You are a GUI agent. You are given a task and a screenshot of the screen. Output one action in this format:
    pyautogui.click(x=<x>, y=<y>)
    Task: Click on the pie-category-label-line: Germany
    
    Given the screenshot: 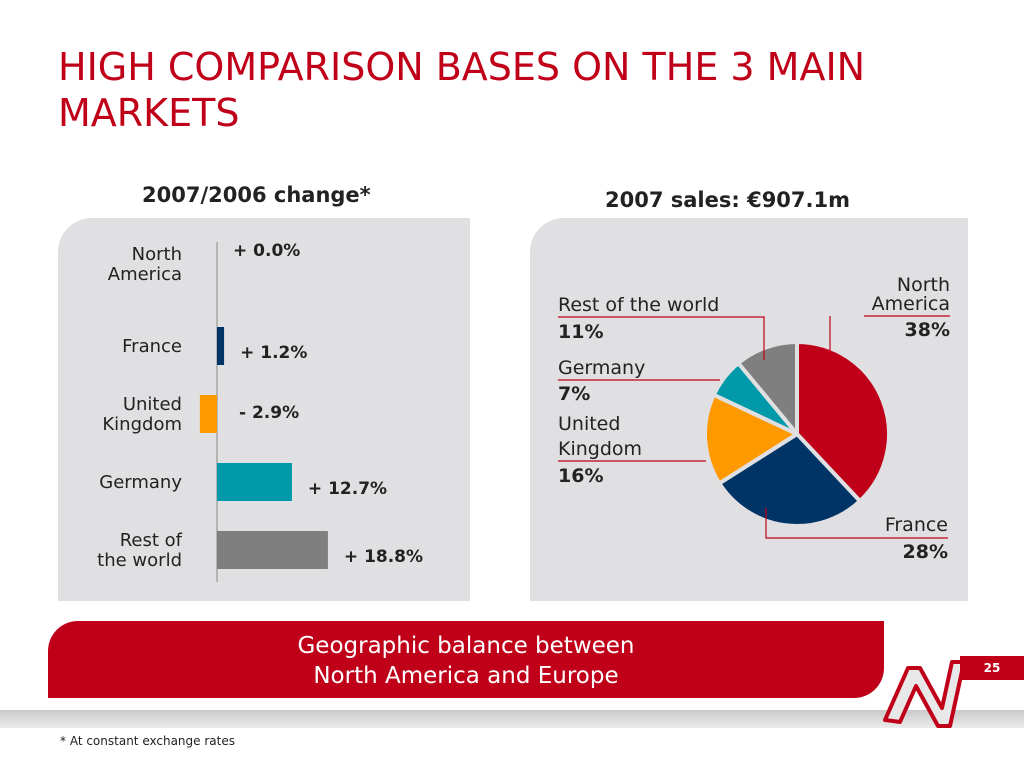 What is the action you would take?
    pyautogui.click(x=601, y=368)
    